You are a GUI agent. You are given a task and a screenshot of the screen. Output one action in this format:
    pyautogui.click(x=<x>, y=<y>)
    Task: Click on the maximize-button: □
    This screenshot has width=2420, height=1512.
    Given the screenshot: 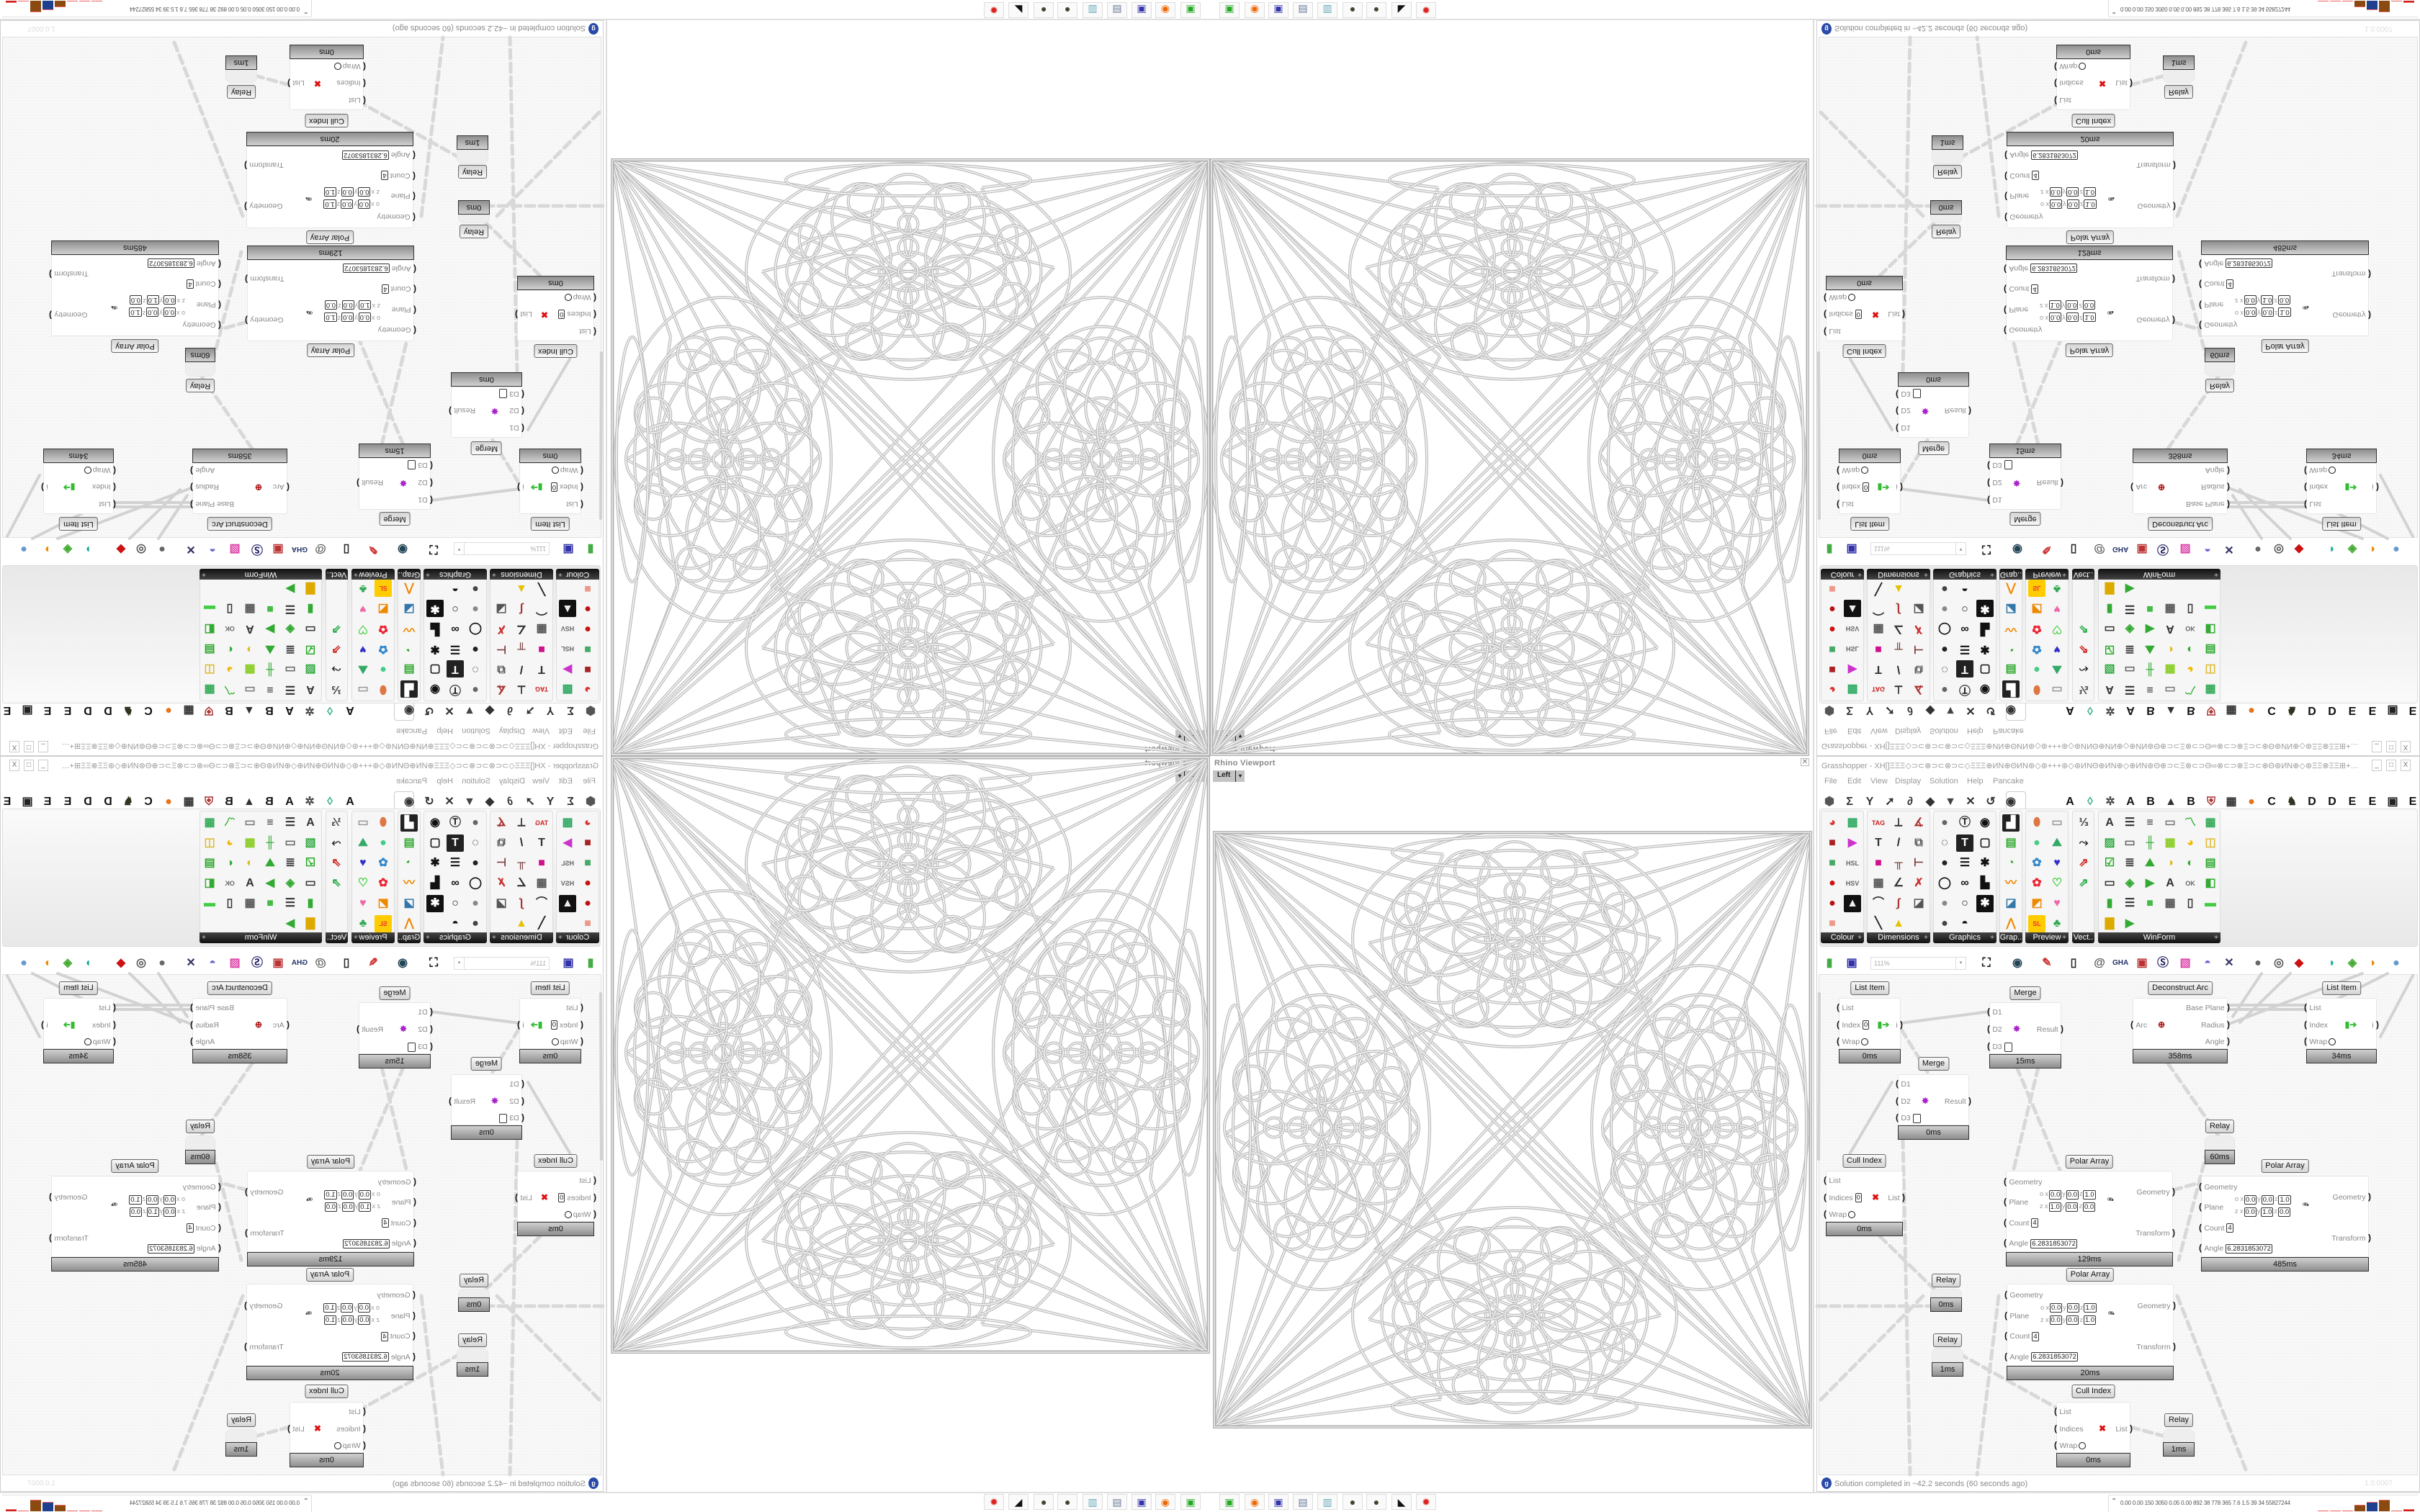 What is the action you would take?
    pyautogui.click(x=29, y=765)
    